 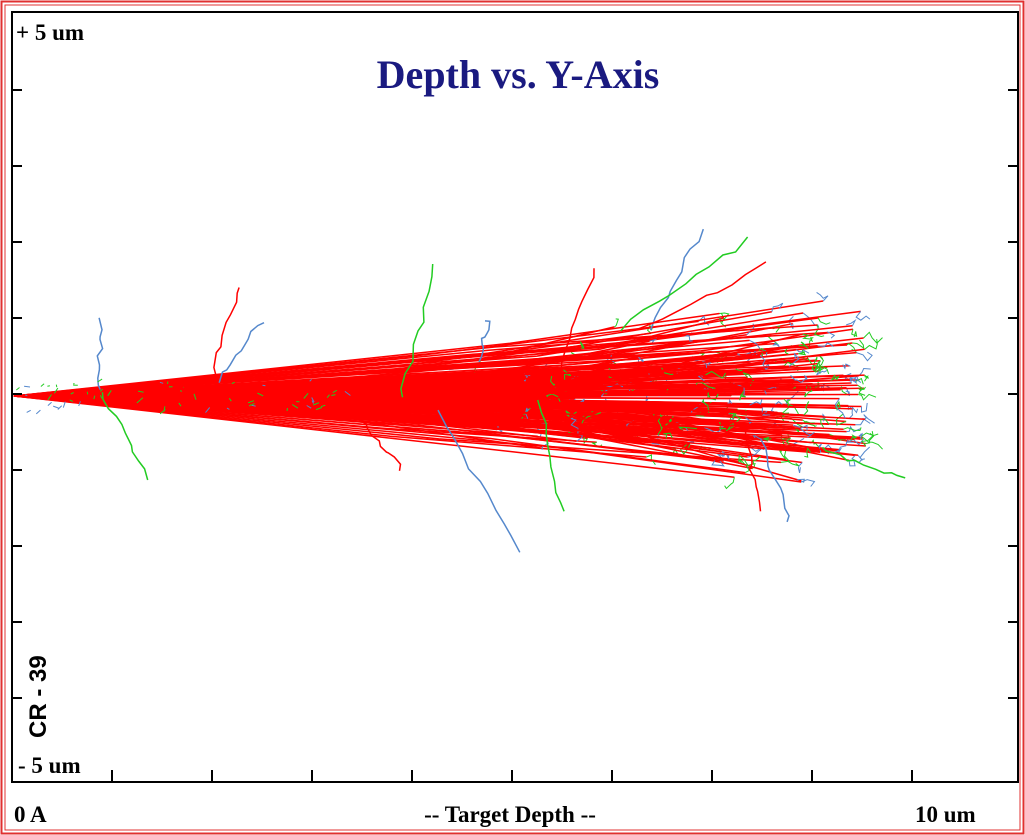 What do you see at coordinates (50, 32) in the screenshot?
I see `y-top-label: + 5 um` at bounding box center [50, 32].